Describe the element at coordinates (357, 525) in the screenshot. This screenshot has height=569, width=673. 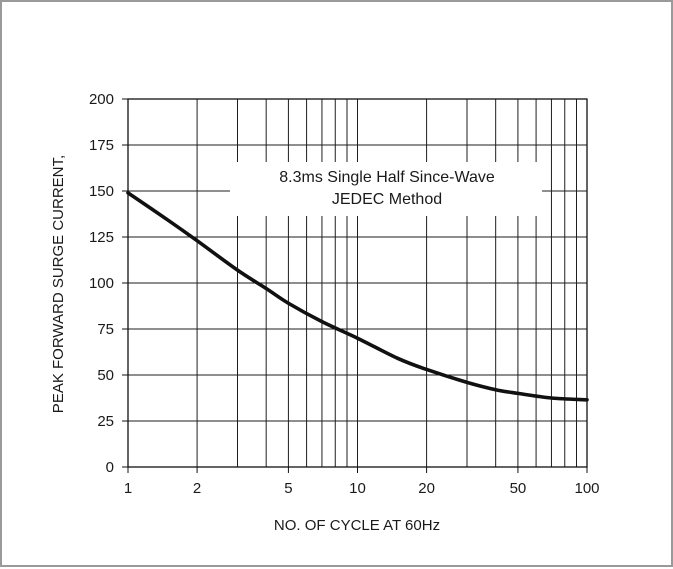
I see `x-axis-title: NO. OF CYCLE AT 60Hz` at that location.